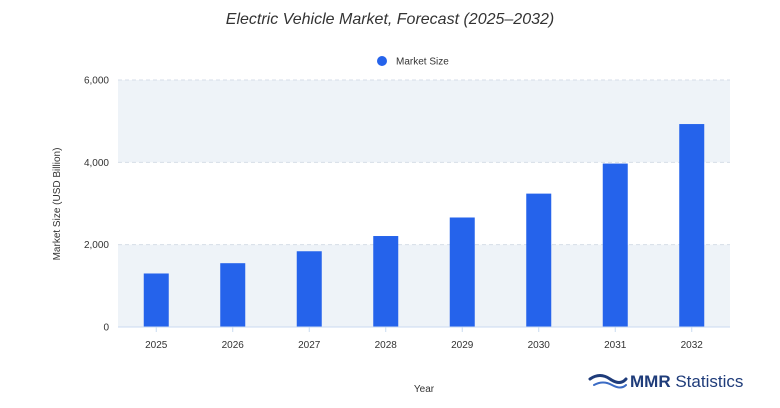 This screenshot has height=408, width=780. What do you see at coordinates (382, 61) in the screenshot?
I see `legend-marker` at bounding box center [382, 61].